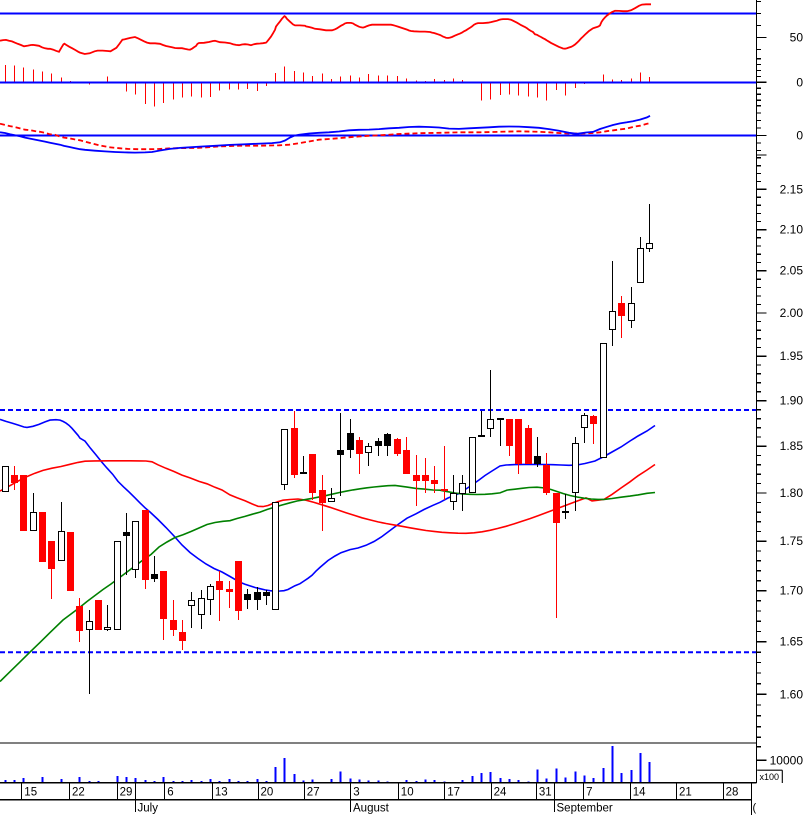 This screenshot has width=807, height=815. Describe the element at coordinates (792, 401) in the screenshot. I see `svg-text: 1.90` at that location.